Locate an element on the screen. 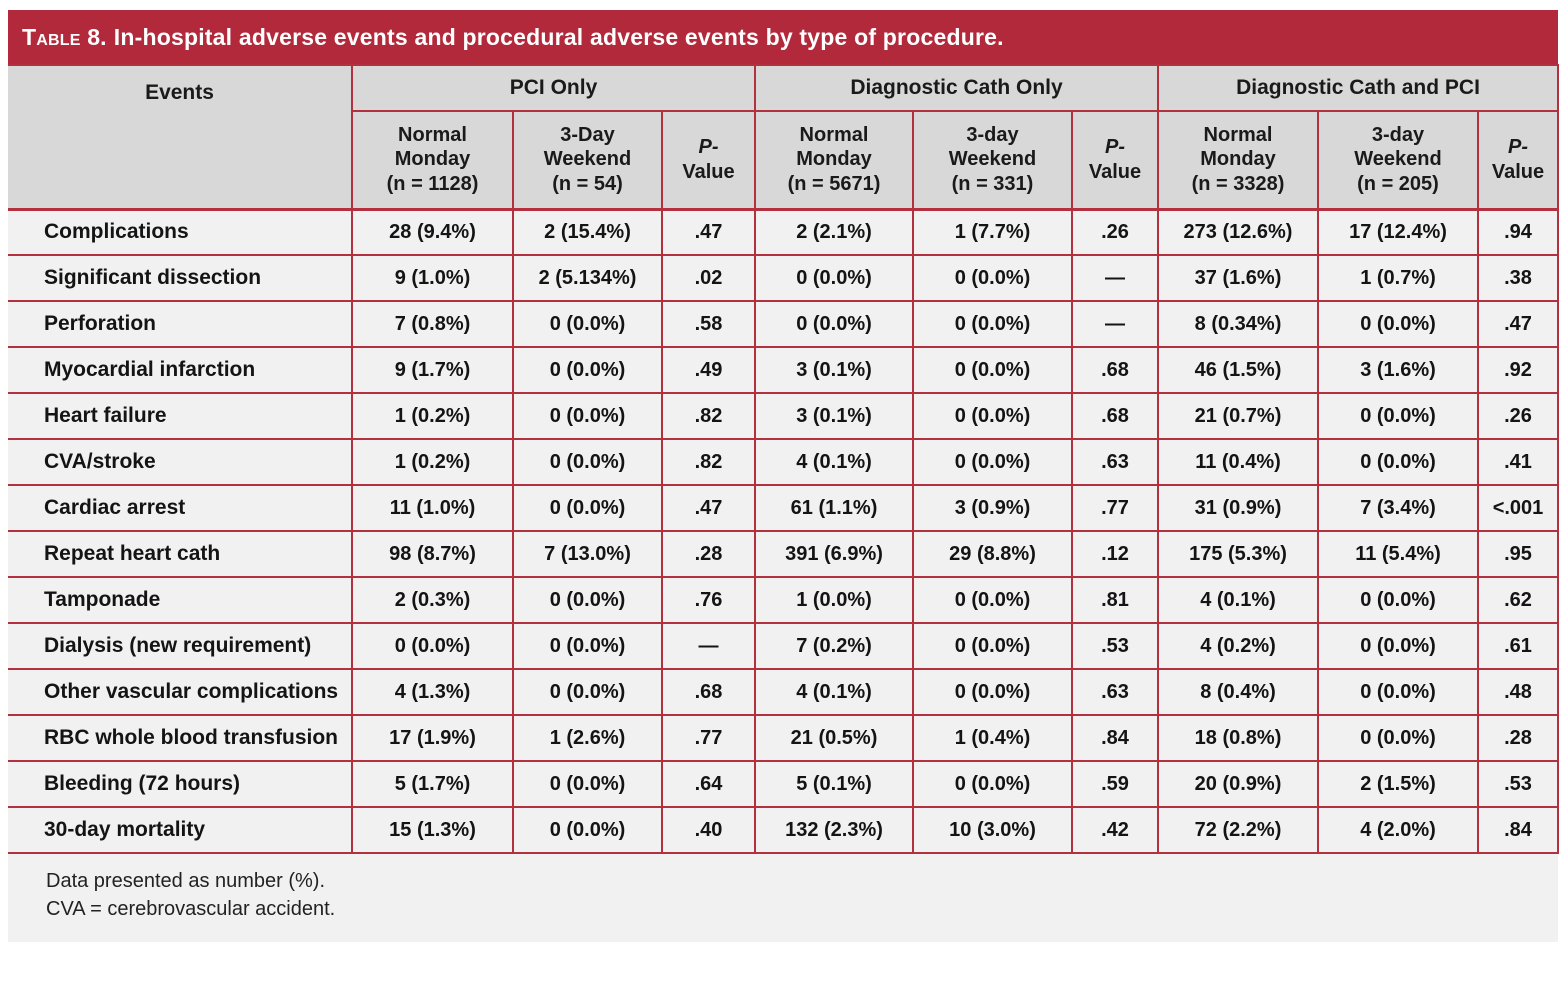 The image size is (1566, 994). column-header-pci-3day-weekend: 3-Day Weekend (n = 54) is located at coordinates (587, 160).